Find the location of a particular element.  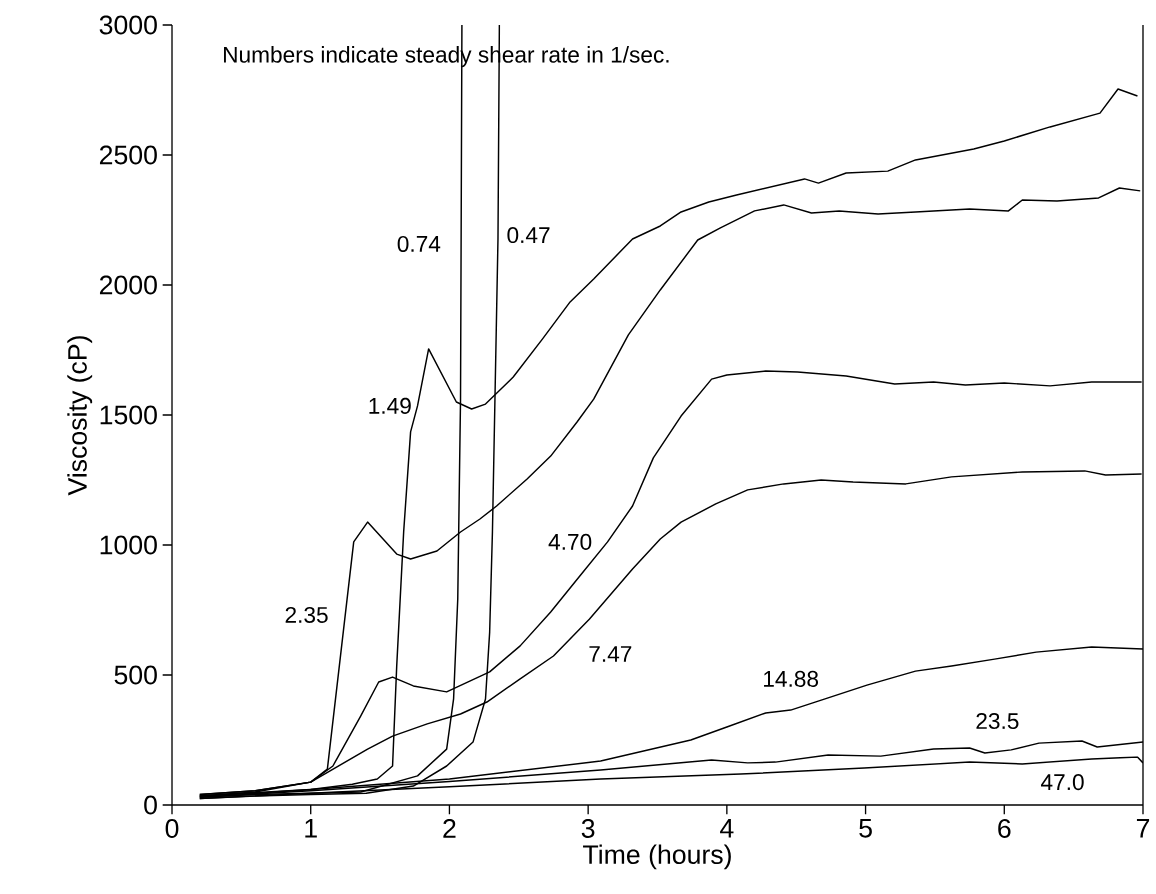

y-tick-label: 500 is located at coordinates (135, 675).